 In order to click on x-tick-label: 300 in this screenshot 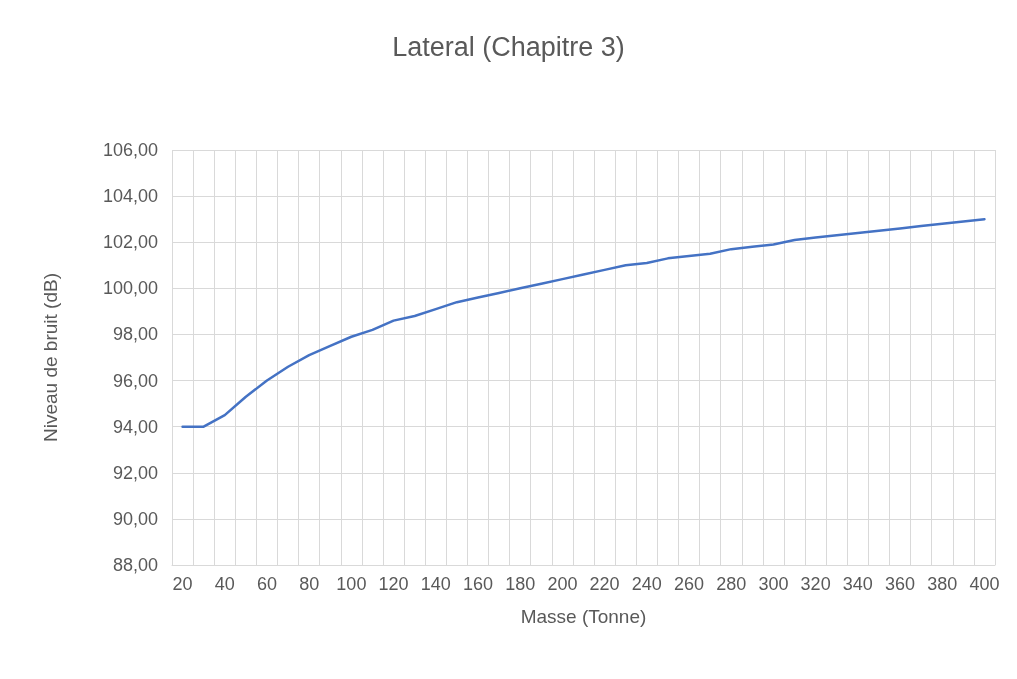, I will do `click(773, 584)`.